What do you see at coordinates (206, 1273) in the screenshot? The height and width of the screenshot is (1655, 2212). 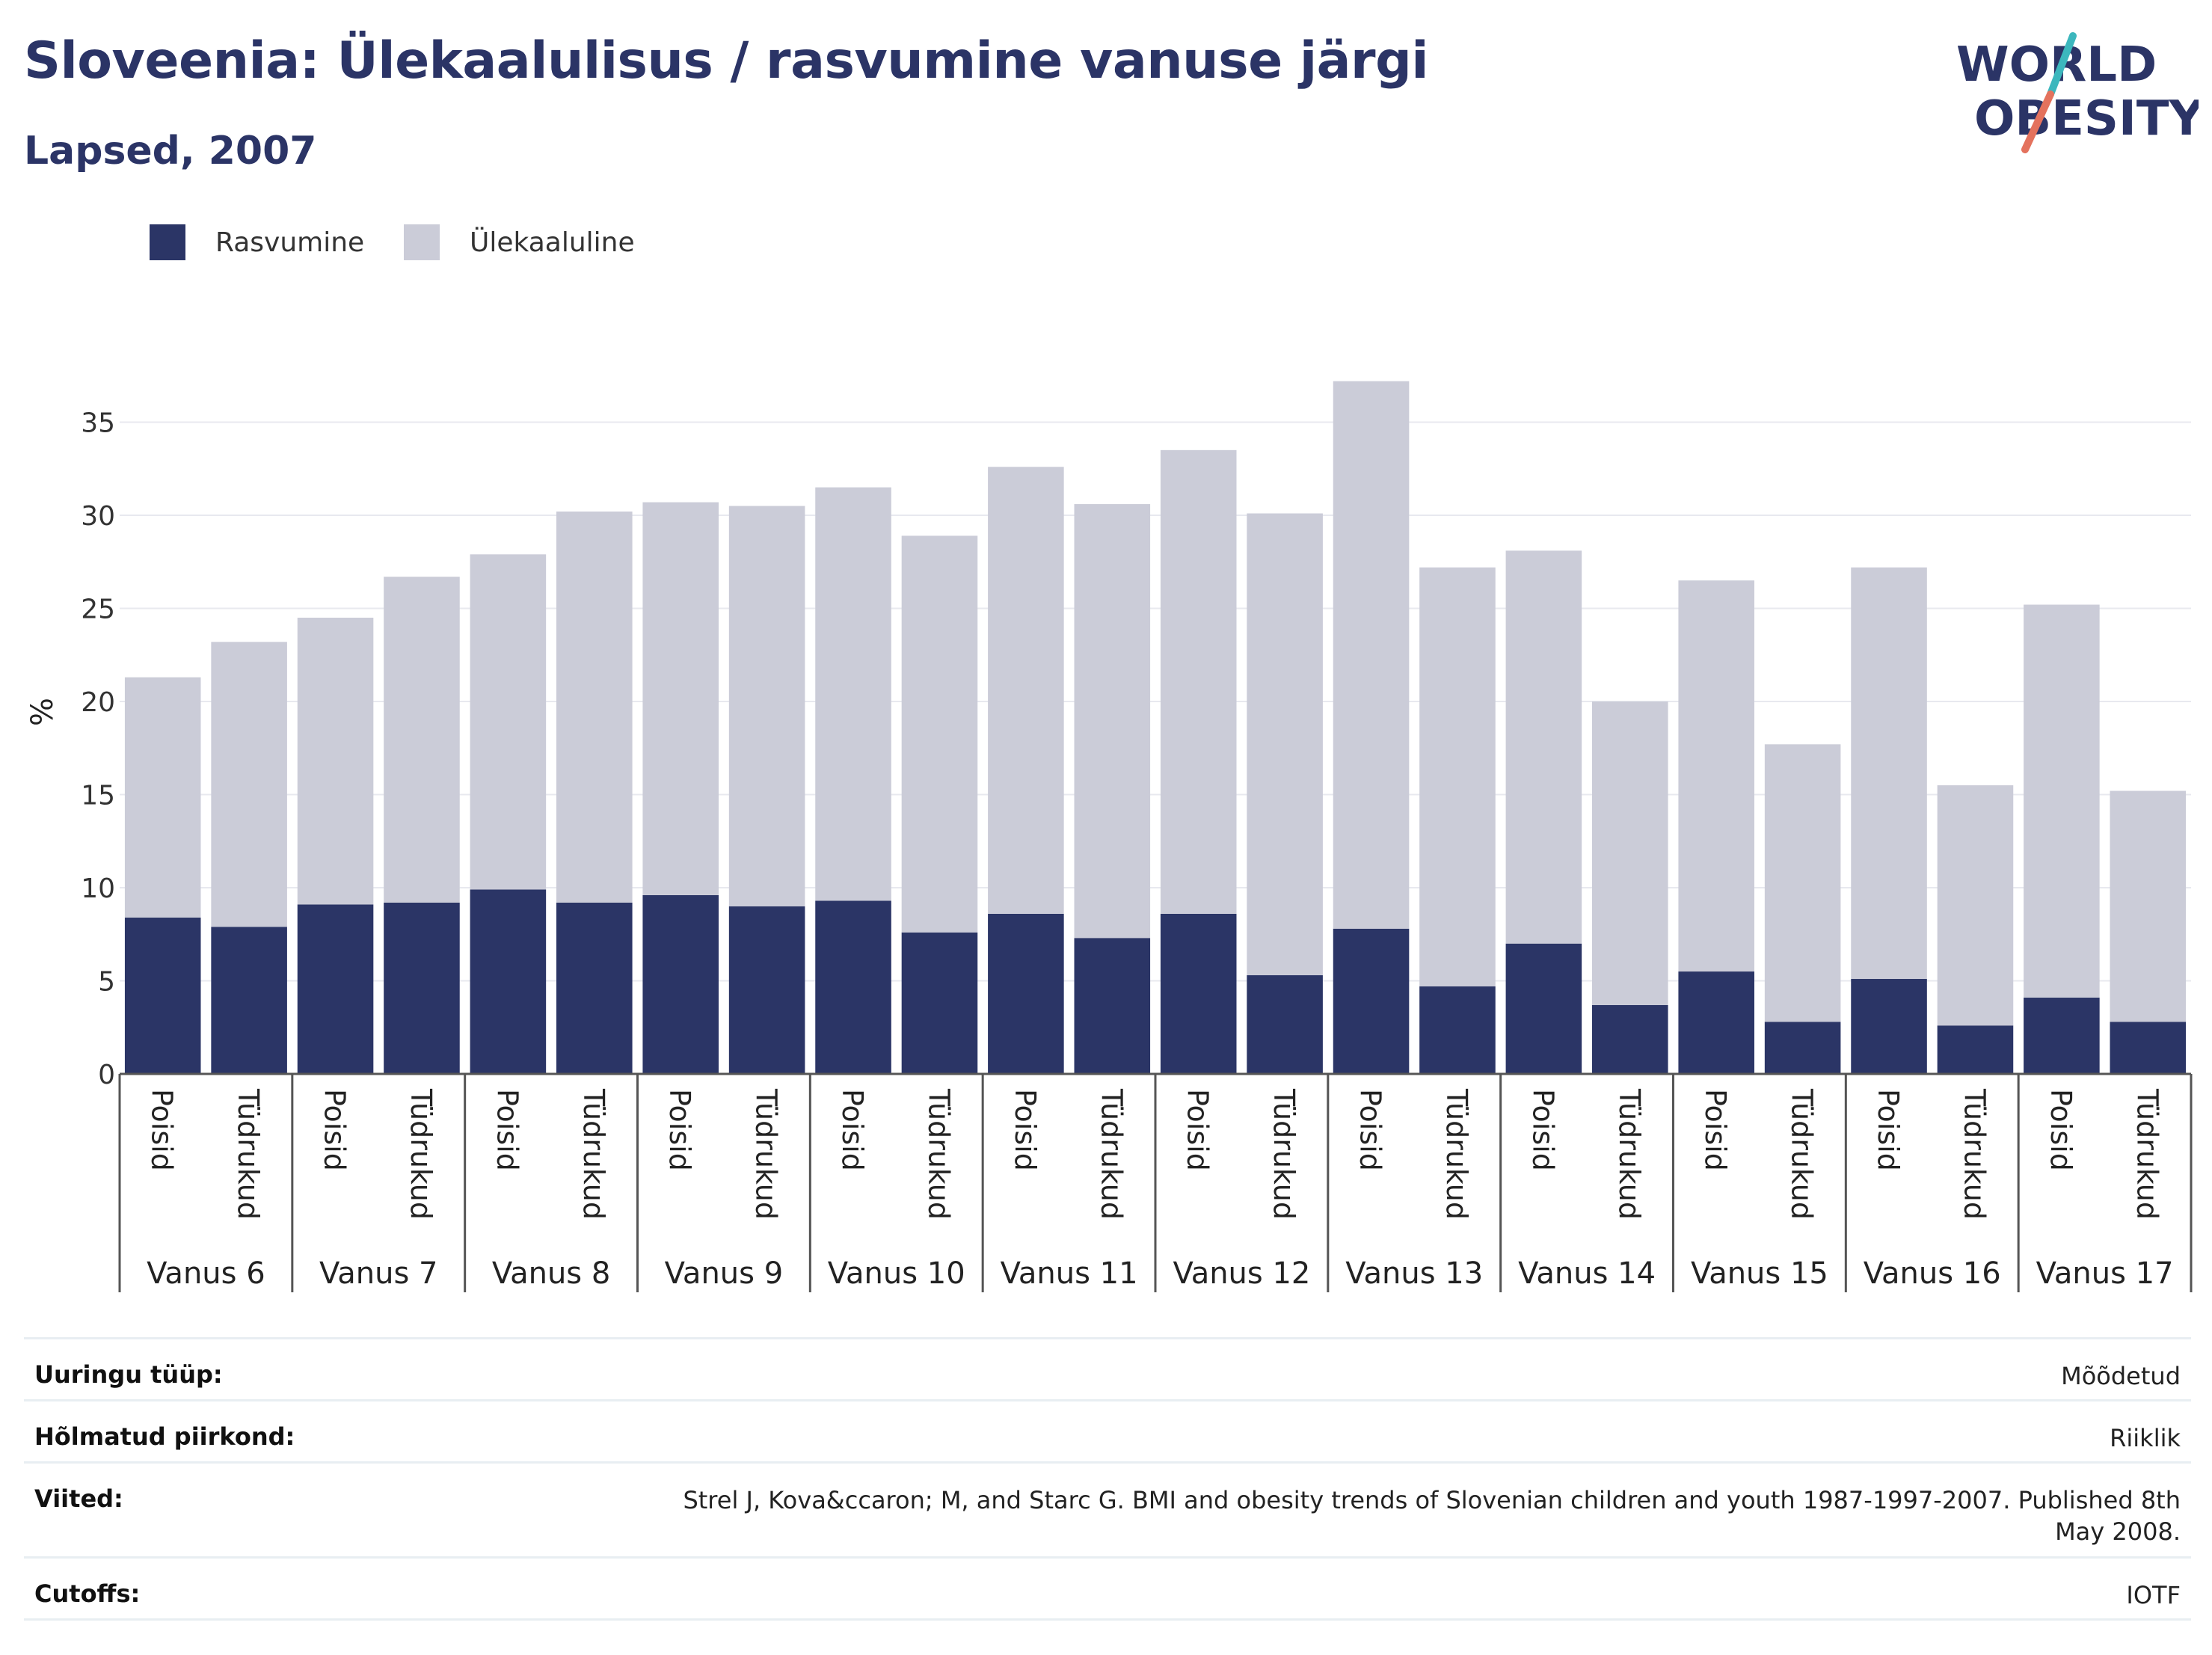 I see `x-group-label: Vanus 6` at bounding box center [206, 1273].